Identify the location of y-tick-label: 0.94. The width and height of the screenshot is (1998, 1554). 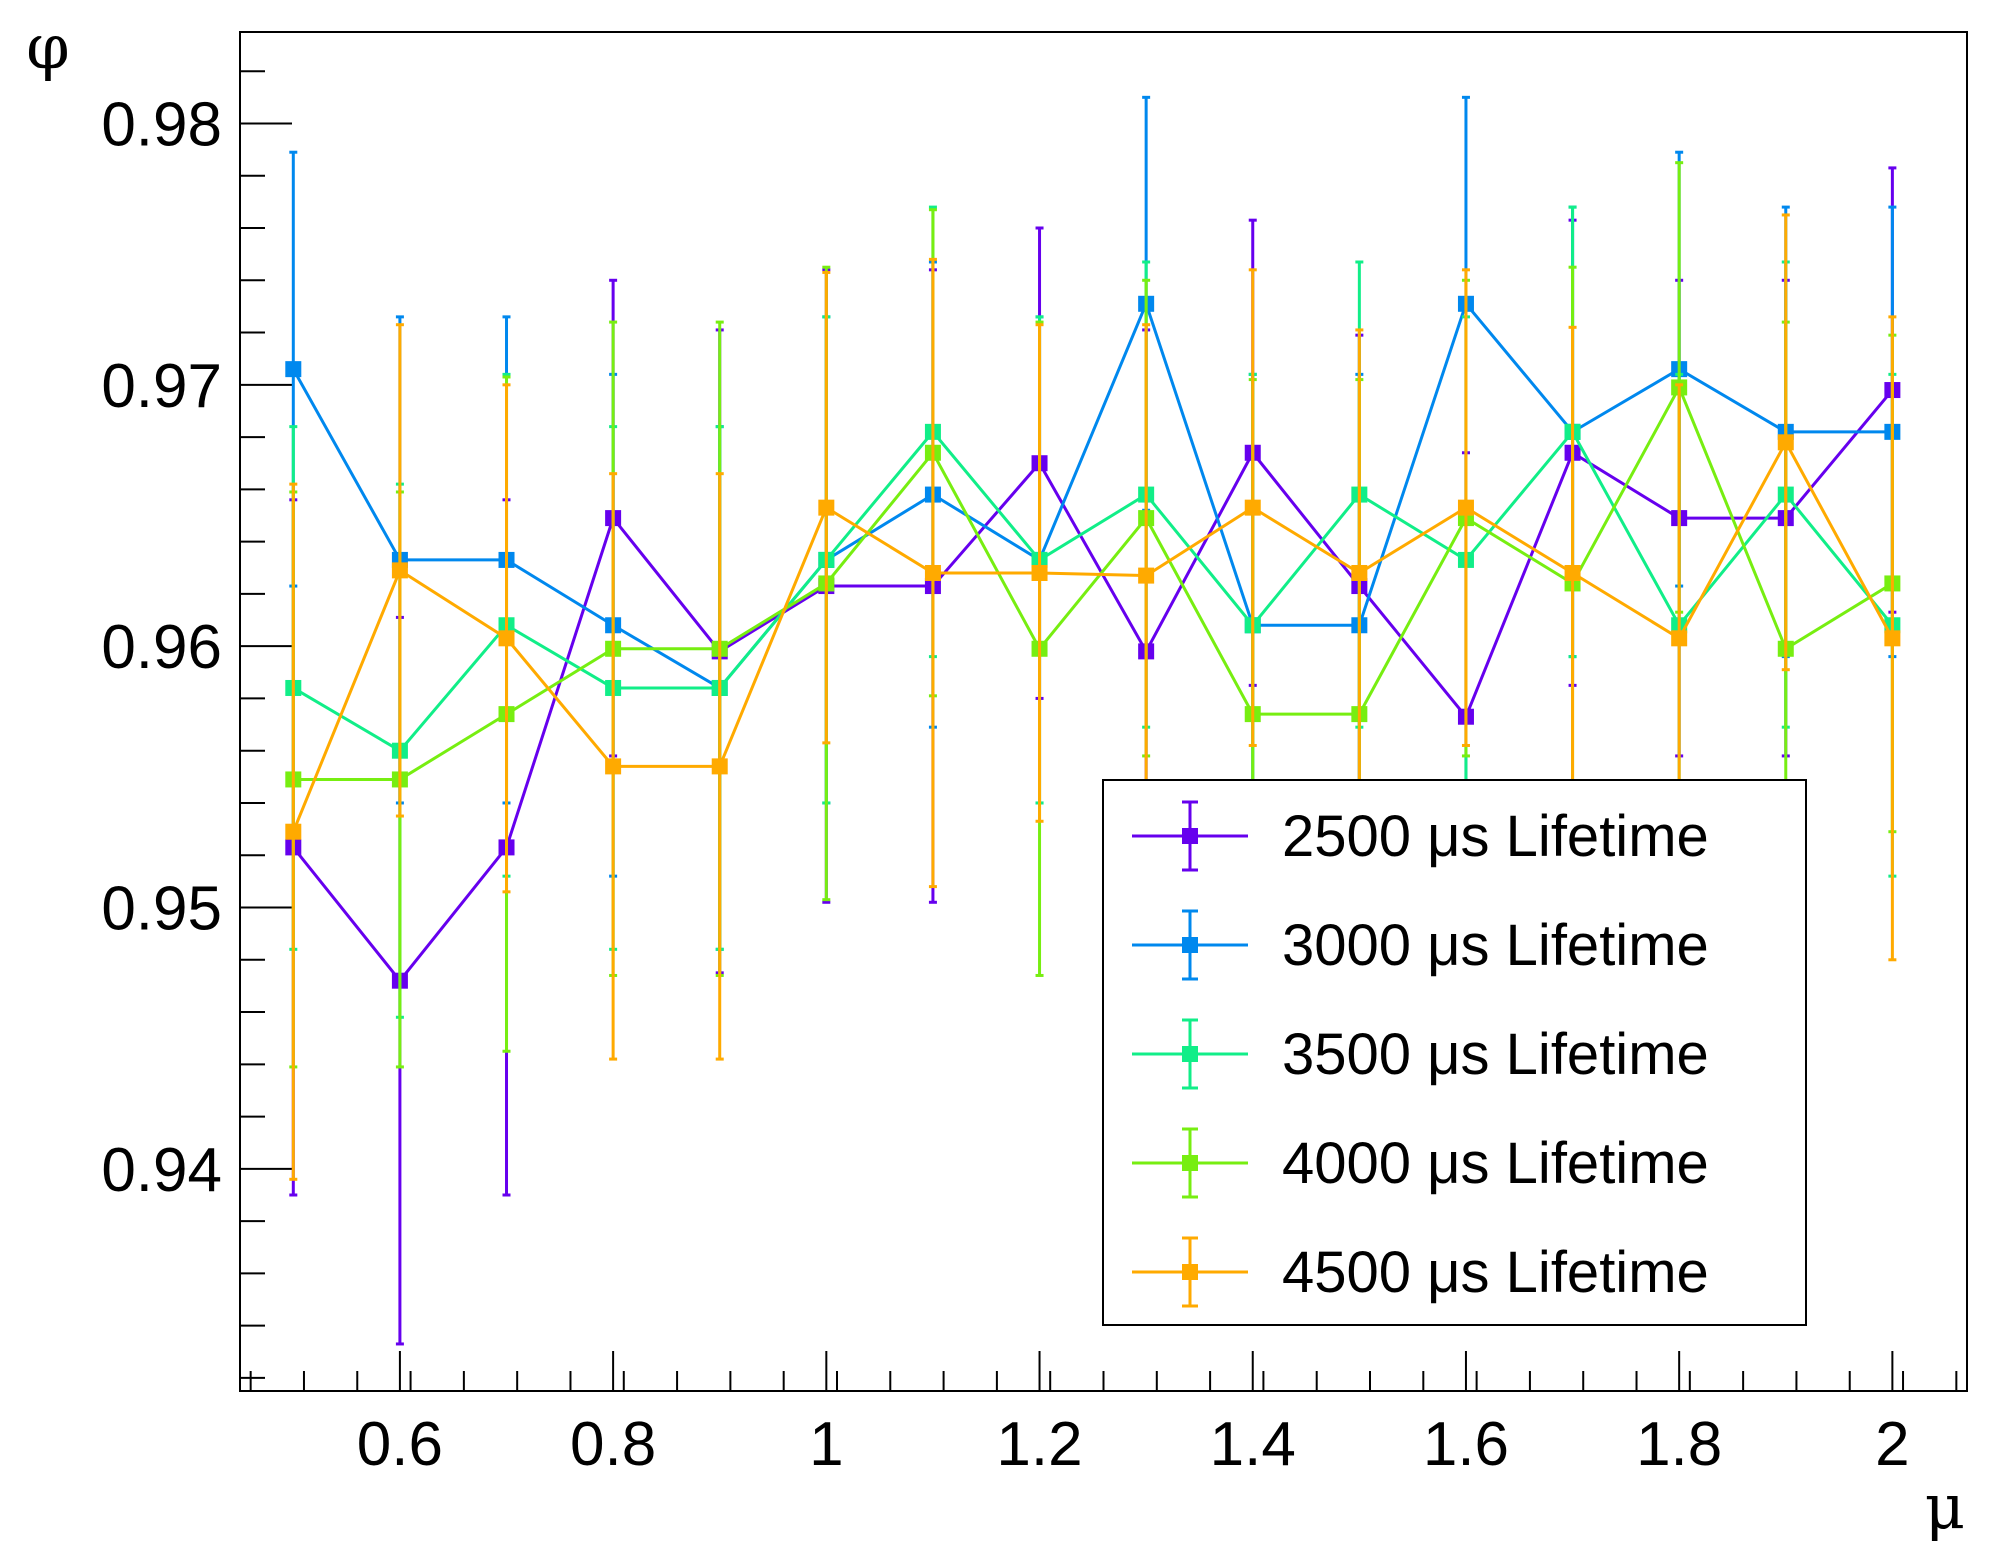
(161, 1170).